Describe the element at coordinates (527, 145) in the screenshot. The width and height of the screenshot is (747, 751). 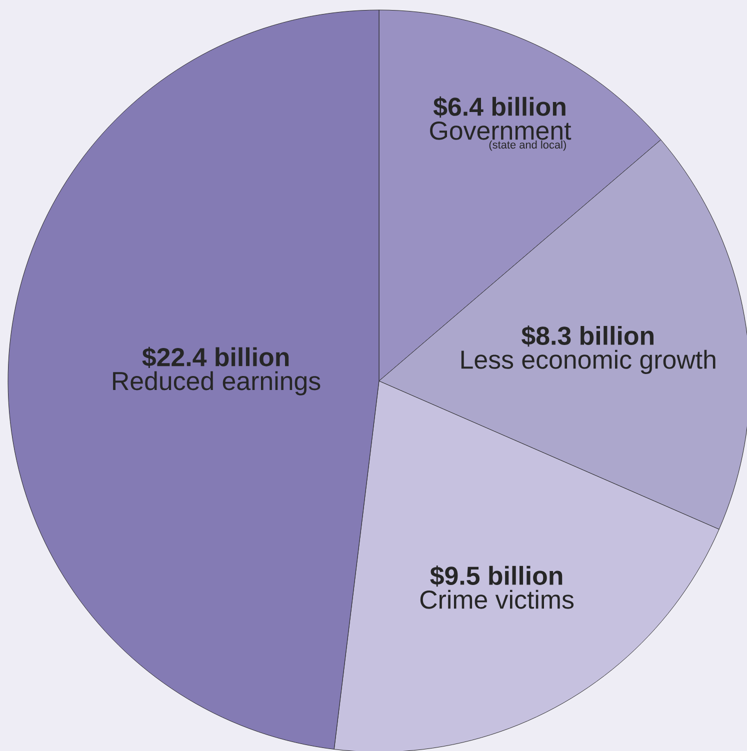
I see `text: (state and local)` at that location.